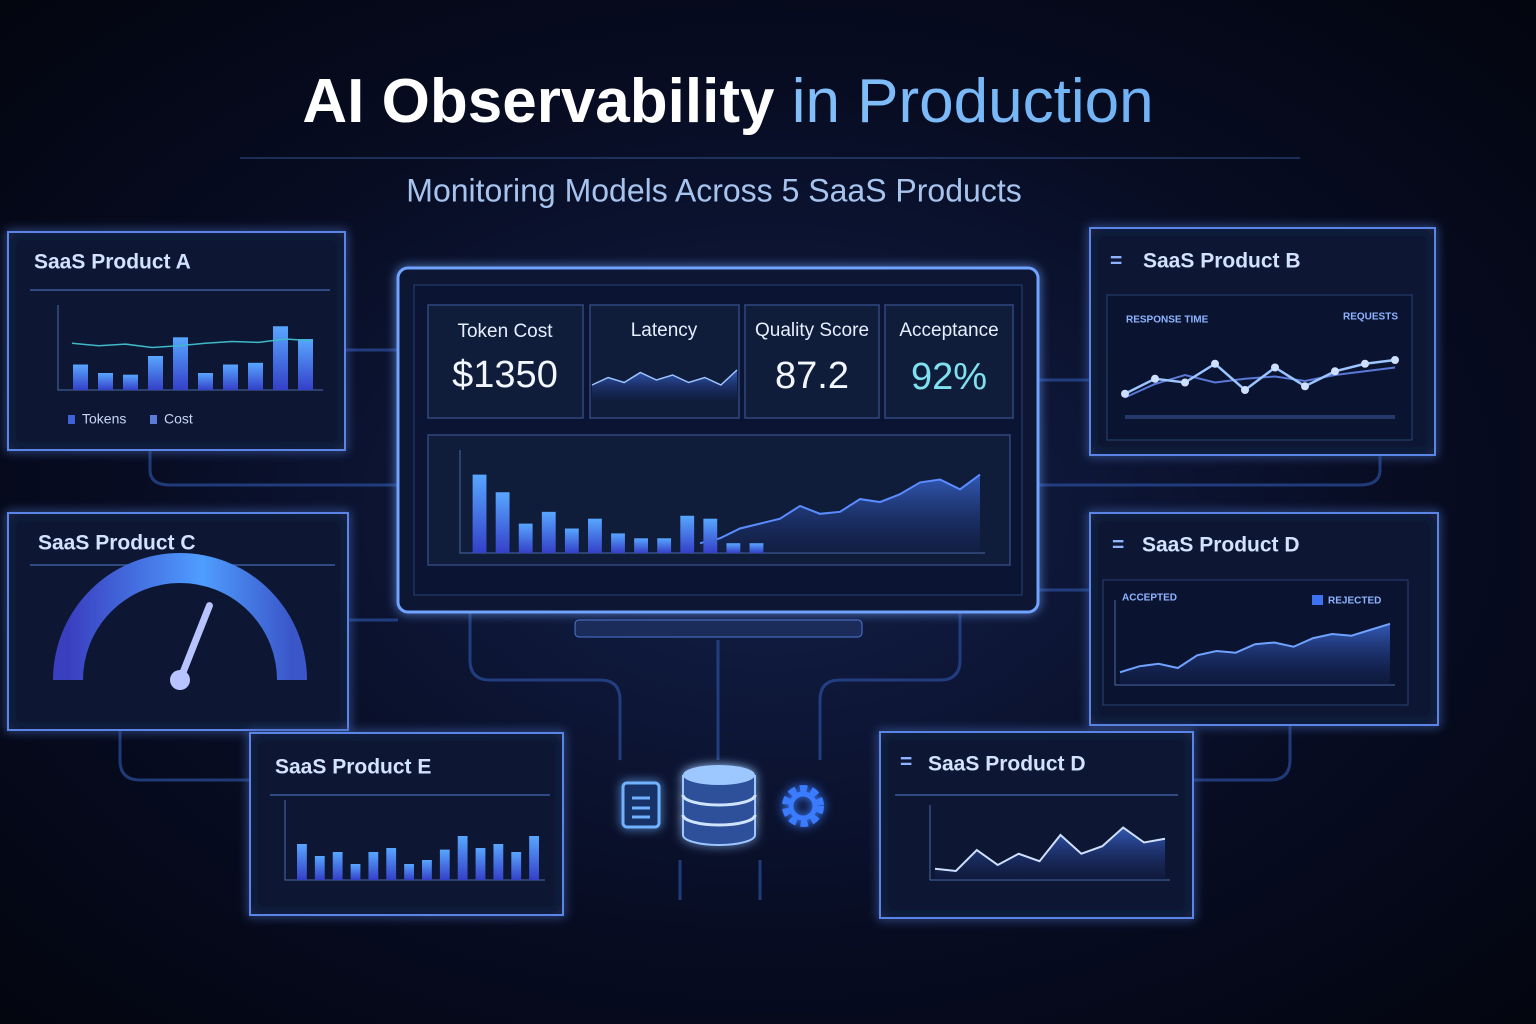  What do you see at coordinates (353, 767) in the screenshot?
I see `panel-title: SaaS Product E` at bounding box center [353, 767].